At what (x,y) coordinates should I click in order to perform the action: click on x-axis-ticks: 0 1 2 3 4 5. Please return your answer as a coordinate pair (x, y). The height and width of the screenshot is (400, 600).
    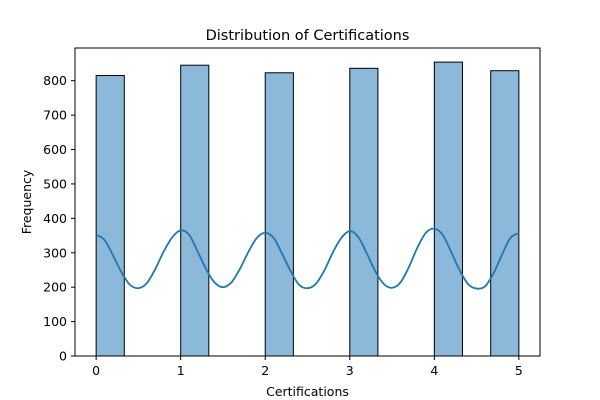
    Looking at the image, I should click on (307, 367).